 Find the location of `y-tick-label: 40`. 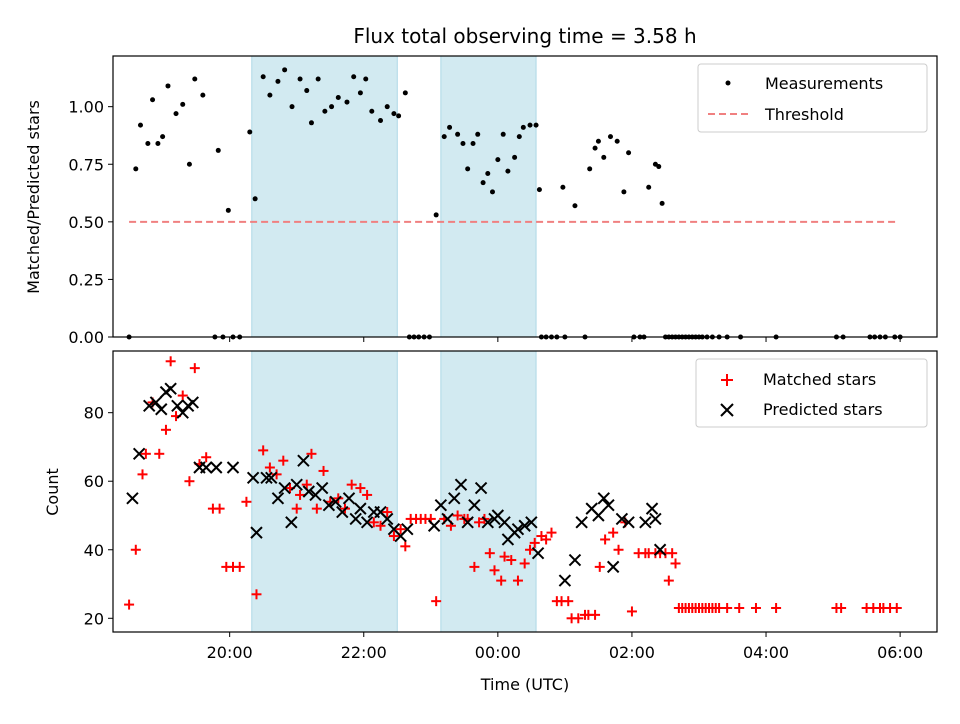

y-tick-label: 40 is located at coordinates (94, 550).